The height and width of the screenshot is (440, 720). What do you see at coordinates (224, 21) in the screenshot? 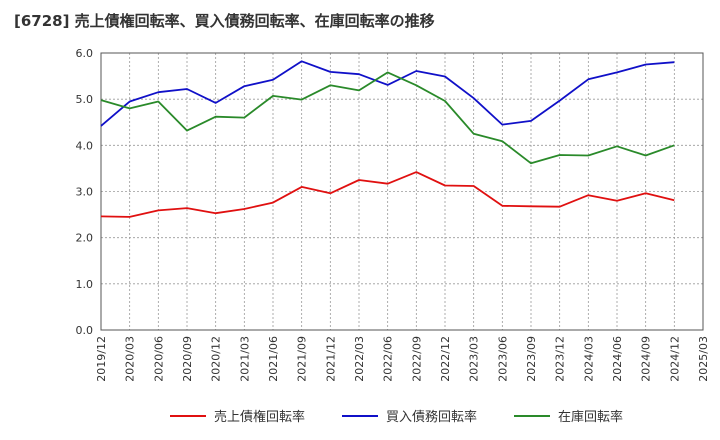
I see `chart-title: [6728] 売上債権回転率、買入債務回転率、在庫回転率の推移` at bounding box center [224, 21].